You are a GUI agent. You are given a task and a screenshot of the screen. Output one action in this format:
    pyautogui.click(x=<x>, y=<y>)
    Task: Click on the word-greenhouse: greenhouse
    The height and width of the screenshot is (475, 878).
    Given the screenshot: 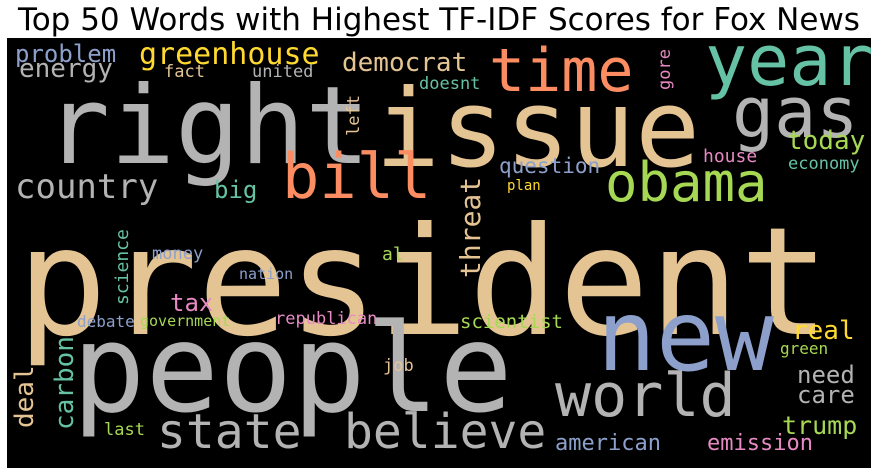 What is the action you would take?
    pyautogui.click(x=229, y=55)
    